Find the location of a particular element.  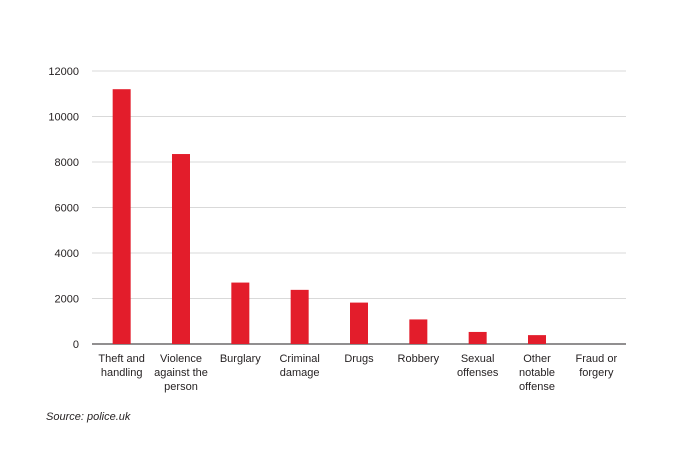

x-category-label: Burglary is located at coordinates (240, 359).